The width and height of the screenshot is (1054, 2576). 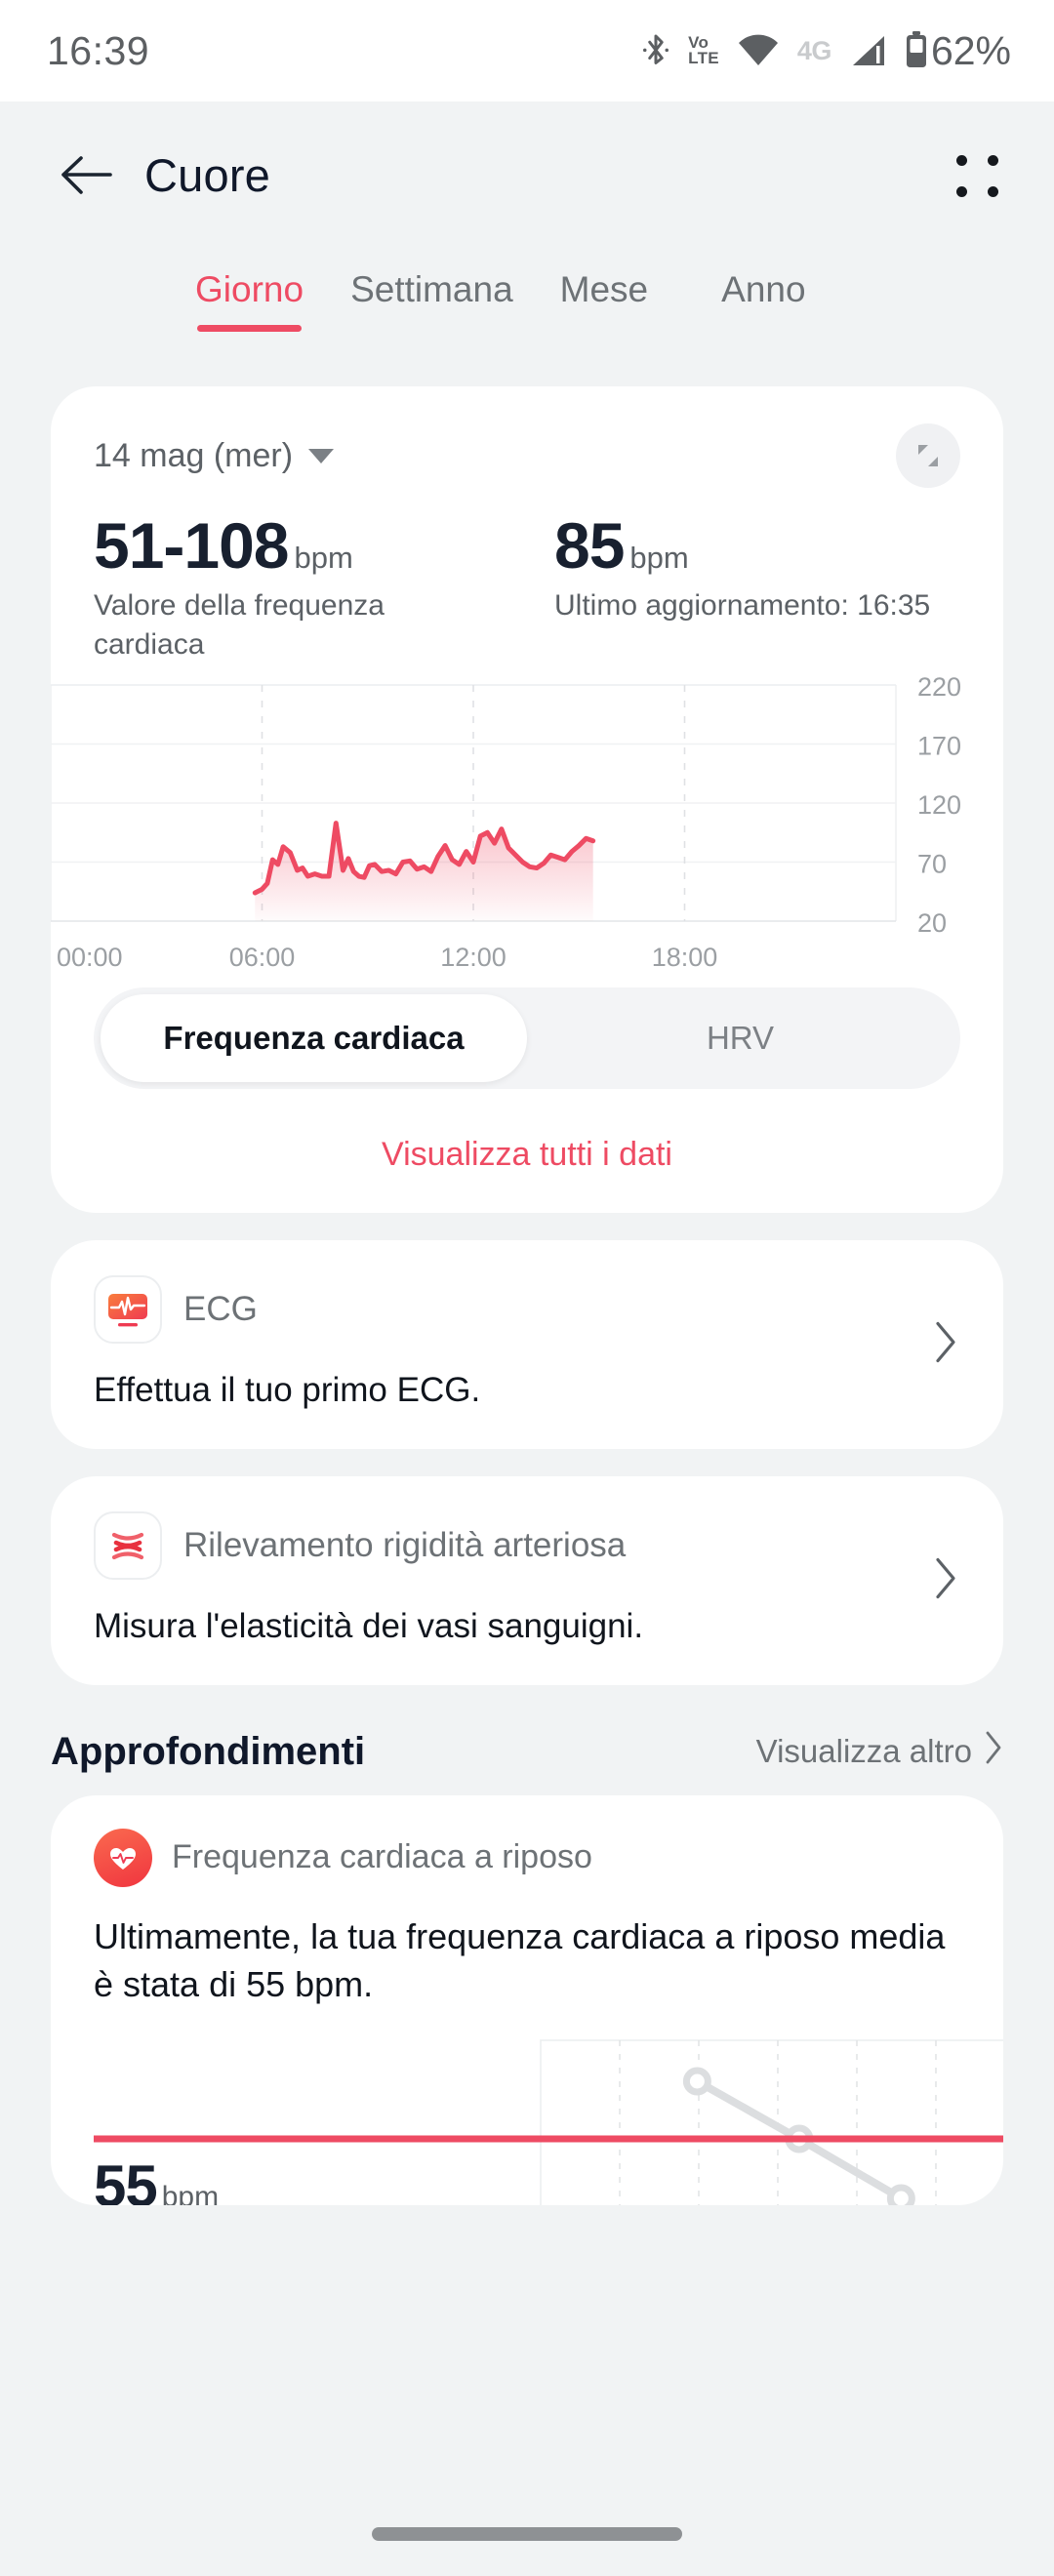 I want to click on svg-text: 18:00, so click(x=685, y=956).